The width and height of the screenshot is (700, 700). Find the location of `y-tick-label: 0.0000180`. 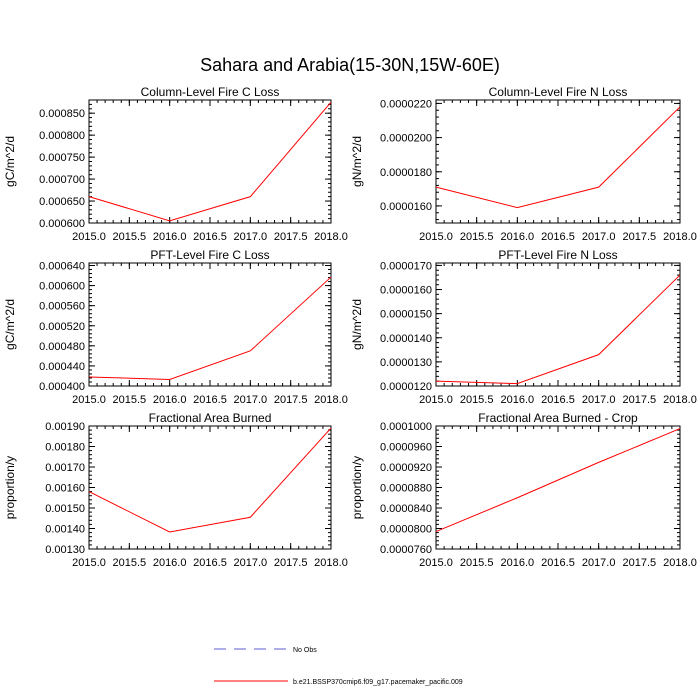

y-tick-label: 0.0000180 is located at coordinates (406, 173).